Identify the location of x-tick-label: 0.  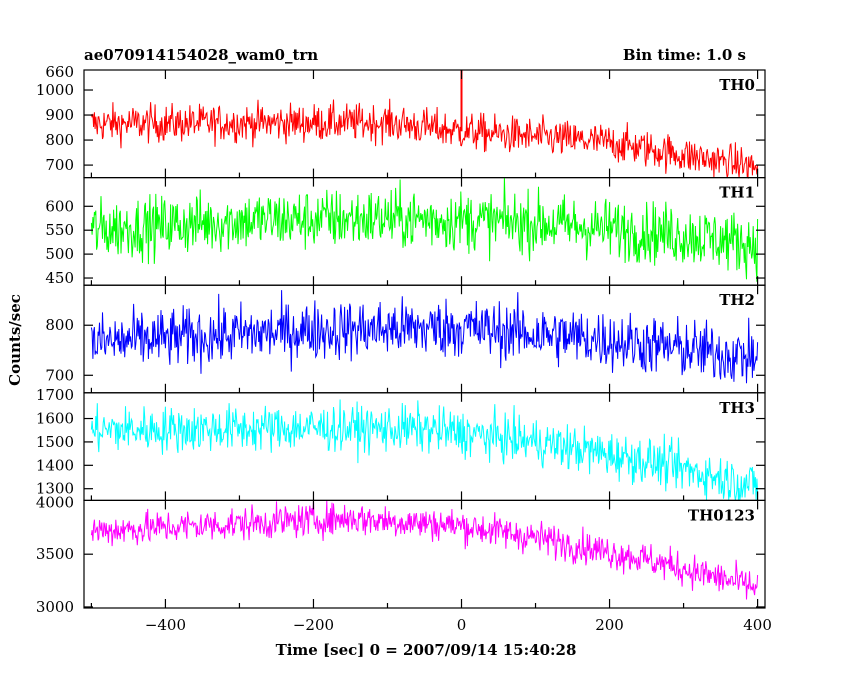
(462, 625).